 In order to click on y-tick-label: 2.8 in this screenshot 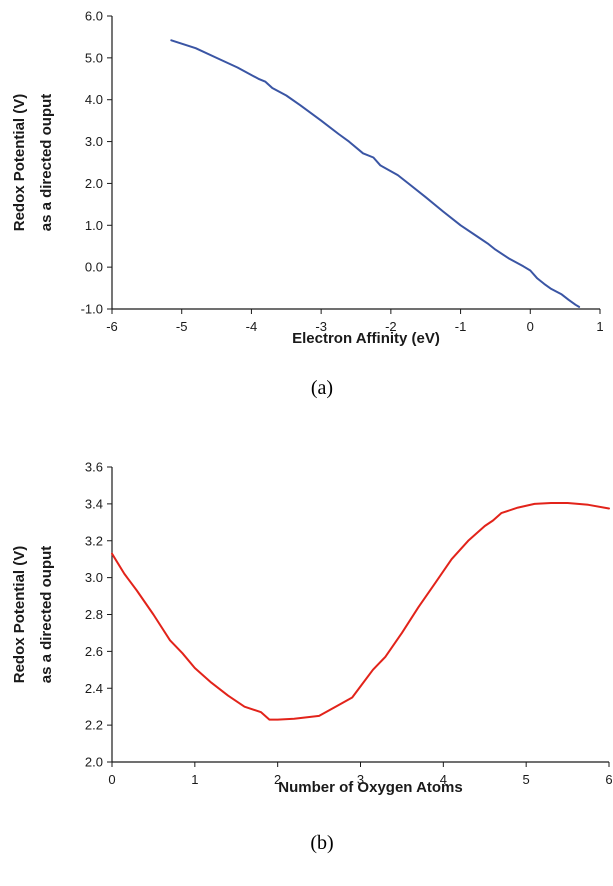, I will do `click(94, 614)`.